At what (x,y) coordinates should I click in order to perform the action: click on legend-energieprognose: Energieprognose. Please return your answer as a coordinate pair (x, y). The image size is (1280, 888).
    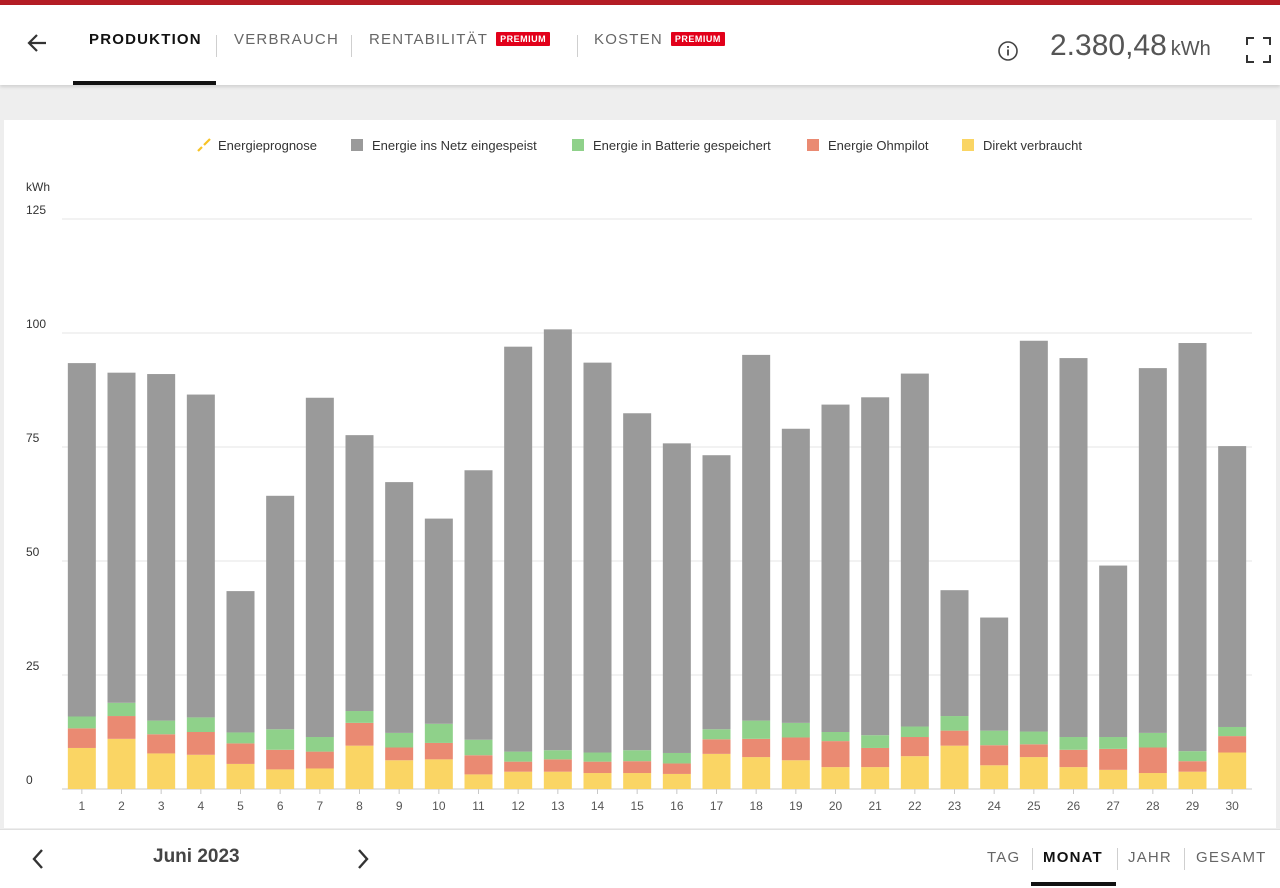
    Looking at the image, I should click on (257, 145).